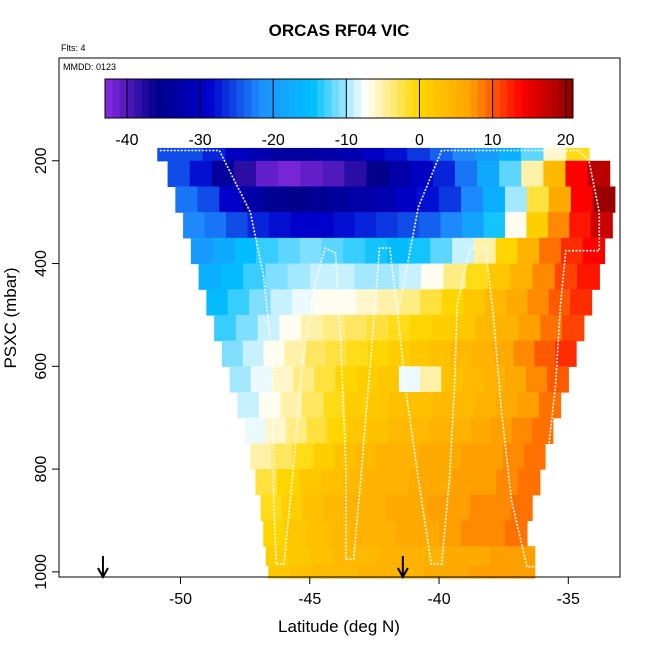 The width and height of the screenshot is (650, 650). I want to click on x-tick-label: -35, so click(568, 599).